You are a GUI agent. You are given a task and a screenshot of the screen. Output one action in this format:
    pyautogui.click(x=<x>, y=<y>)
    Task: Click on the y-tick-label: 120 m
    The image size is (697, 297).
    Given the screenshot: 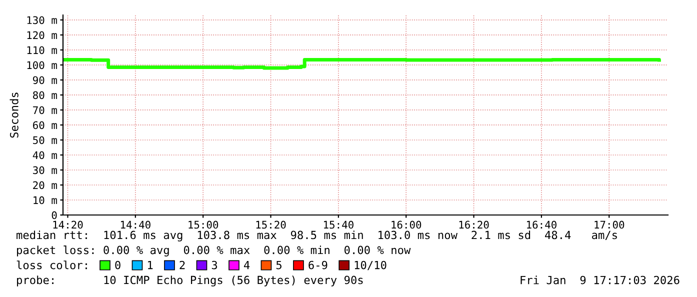 What is the action you would take?
    pyautogui.click(x=42, y=35)
    